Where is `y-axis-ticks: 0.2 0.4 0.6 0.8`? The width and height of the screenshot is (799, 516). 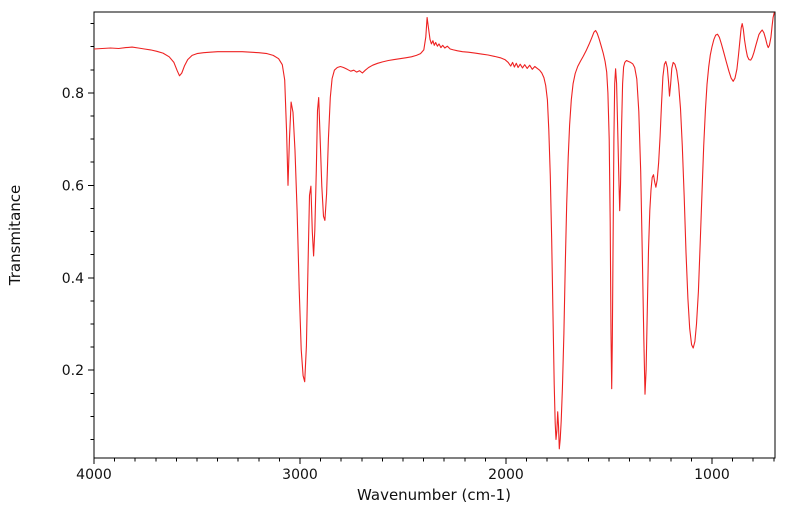
y-axis-ticks: 0.2 0.4 0.6 0.8 is located at coordinates (78, 232).